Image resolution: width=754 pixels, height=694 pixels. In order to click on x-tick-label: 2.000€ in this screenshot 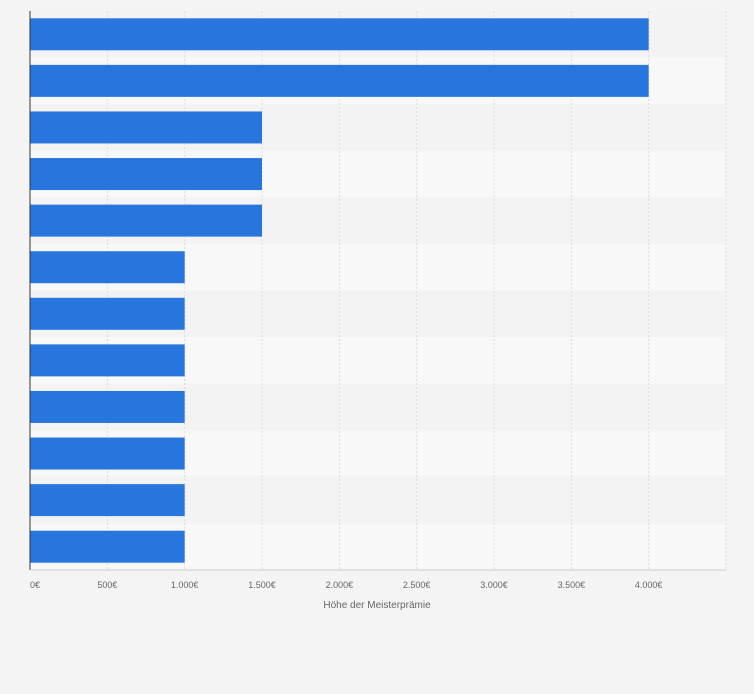, I will do `click(340, 585)`.